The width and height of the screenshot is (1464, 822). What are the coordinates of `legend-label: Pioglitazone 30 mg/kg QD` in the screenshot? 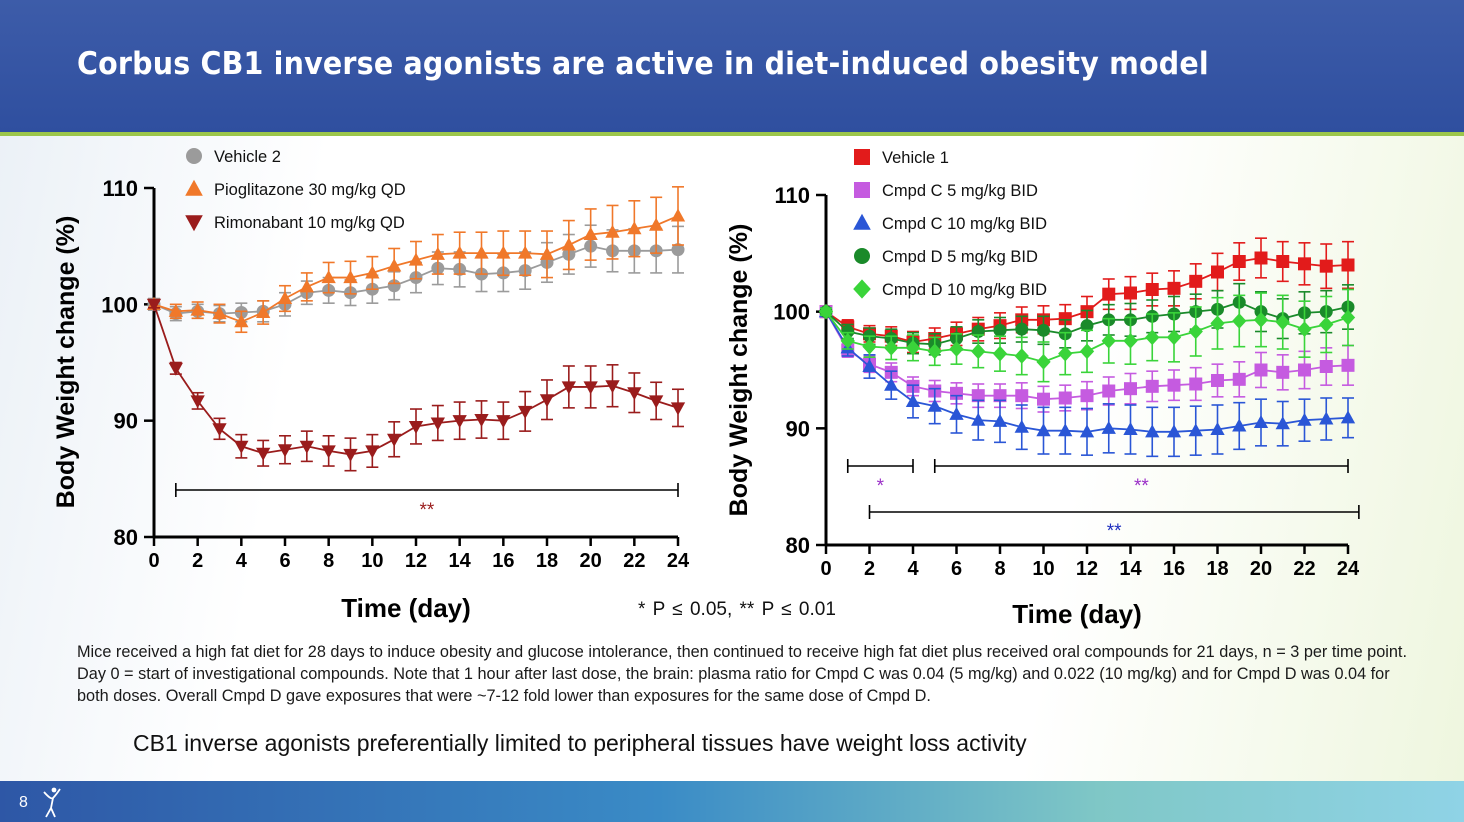 It's located at (310, 190).